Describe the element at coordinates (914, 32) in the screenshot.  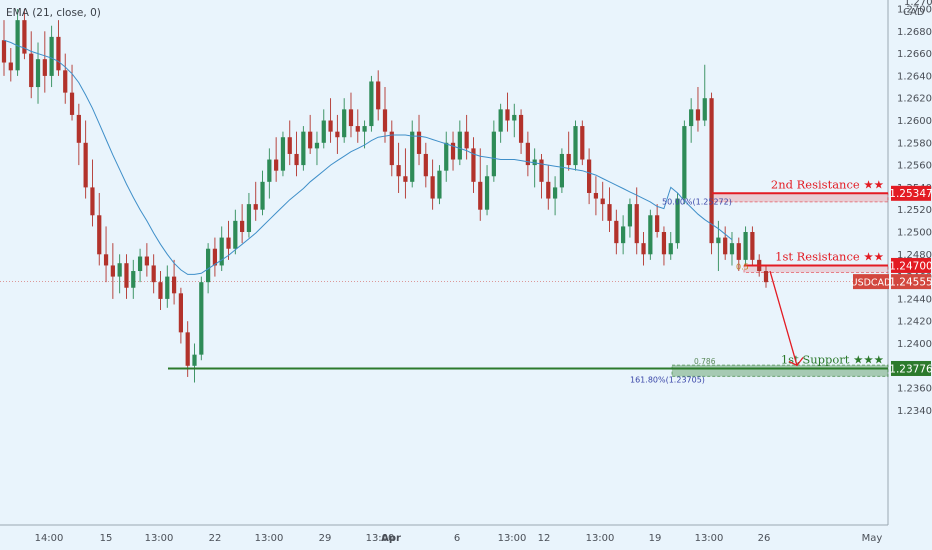
I see `price-tick-label: 1.26800` at that location.